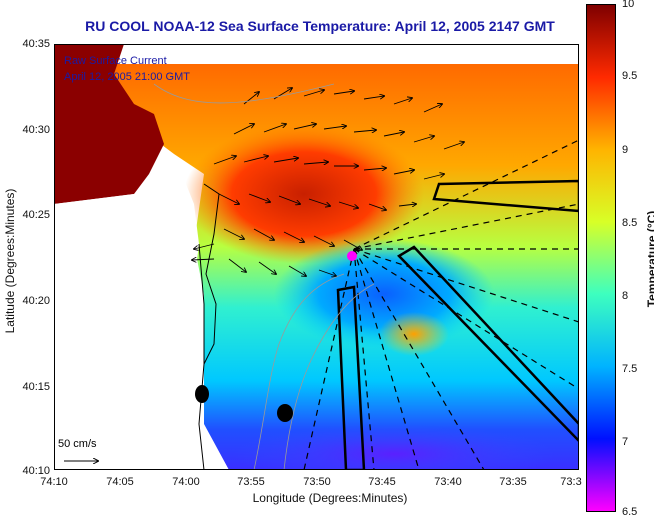 Image resolution: width=654 pixels, height=519 pixels. What do you see at coordinates (649, 259) in the screenshot?
I see `colorbar-label: Temperature (°C)` at bounding box center [649, 259].